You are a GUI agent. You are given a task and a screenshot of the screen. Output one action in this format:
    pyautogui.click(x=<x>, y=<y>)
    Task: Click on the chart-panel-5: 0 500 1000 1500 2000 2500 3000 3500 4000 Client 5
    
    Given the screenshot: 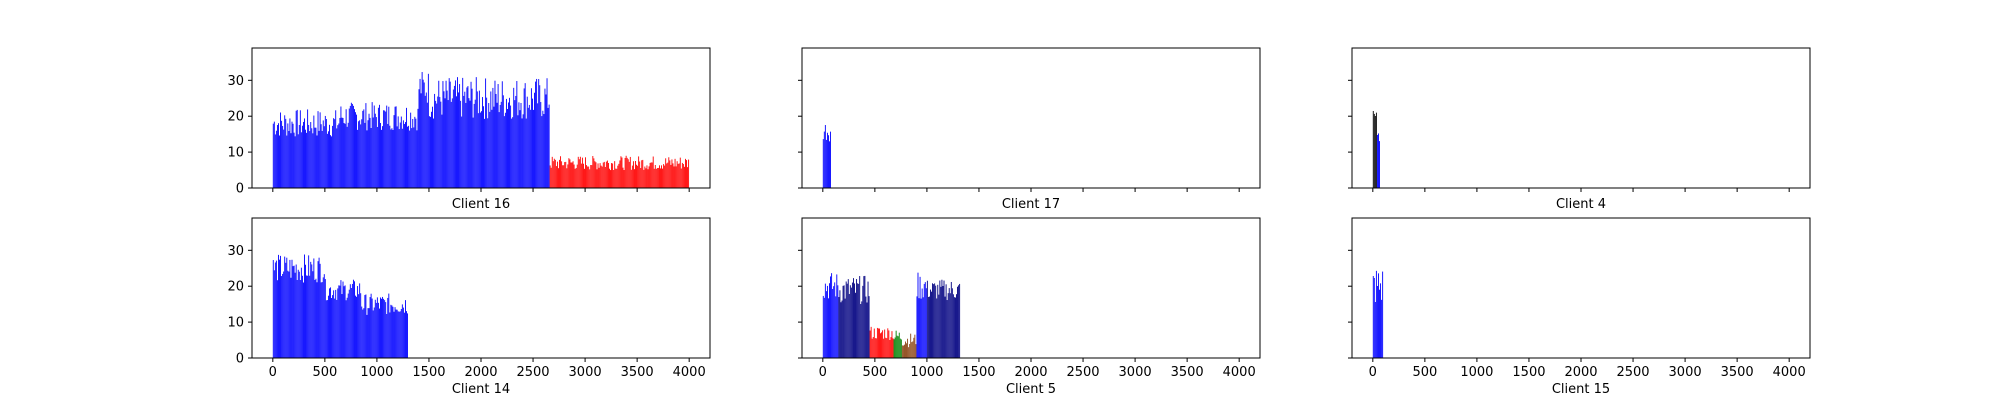 What is the action you would take?
    pyautogui.click(x=1029, y=307)
    